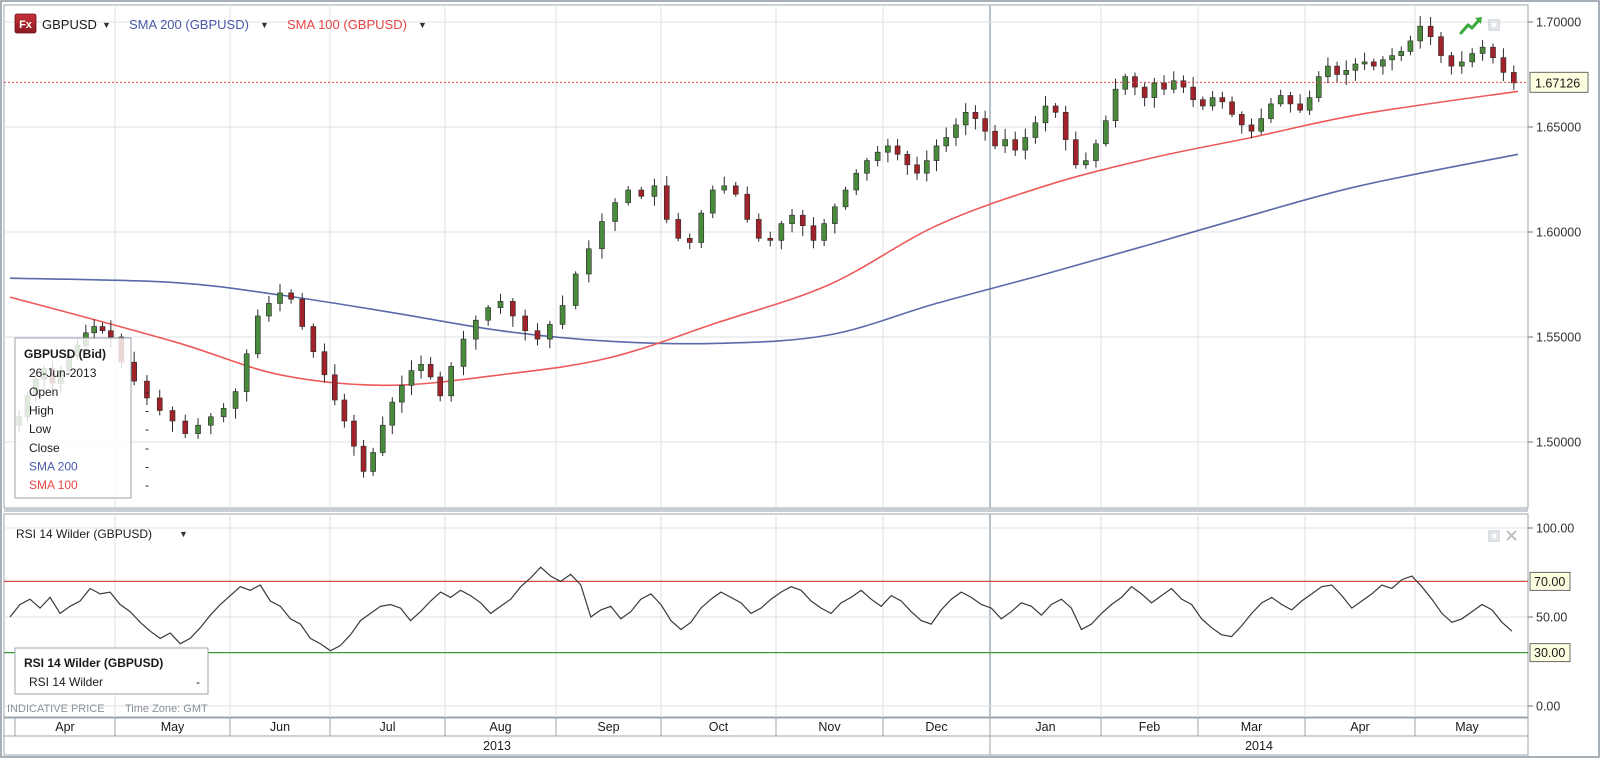 Image resolution: width=1600 pixels, height=758 pixels. Describe the element at coordinates (1511, 535) in the screenshot. I see `close-icon` at that location.